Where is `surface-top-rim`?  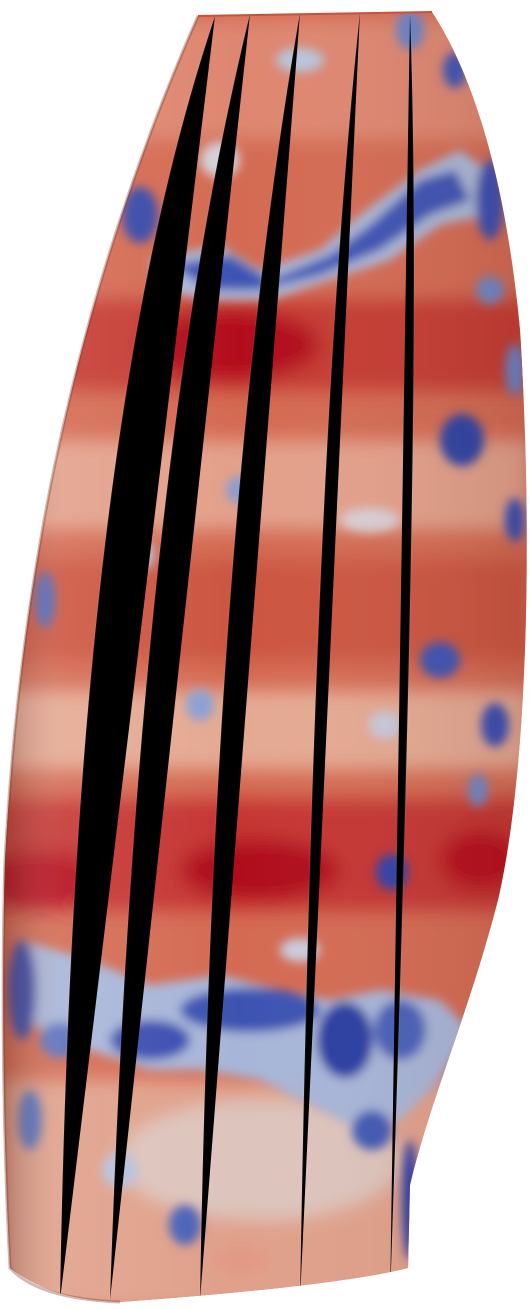 surface-top-rim is located at coordinates (315, 14).